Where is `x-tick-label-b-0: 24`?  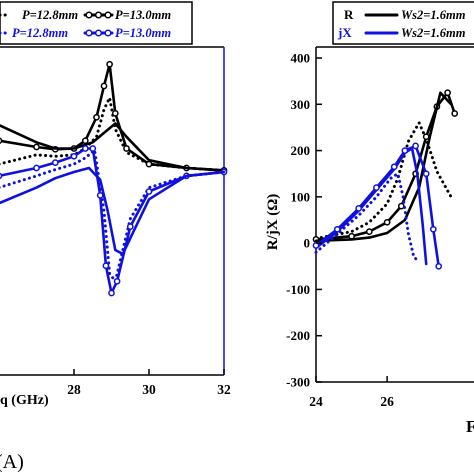 x-tick-label-b-0: 24 is located at coordinates (316, 401).